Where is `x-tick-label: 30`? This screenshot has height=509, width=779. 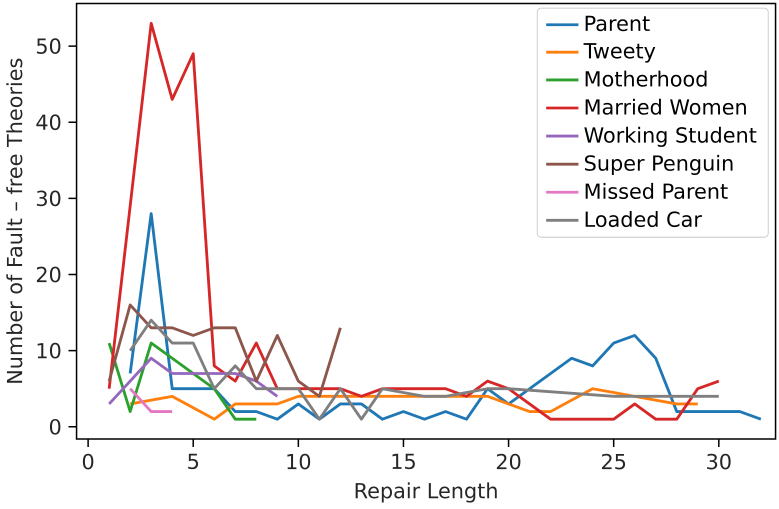 x-tick-label: 30 is located at coordinates (719, 462).